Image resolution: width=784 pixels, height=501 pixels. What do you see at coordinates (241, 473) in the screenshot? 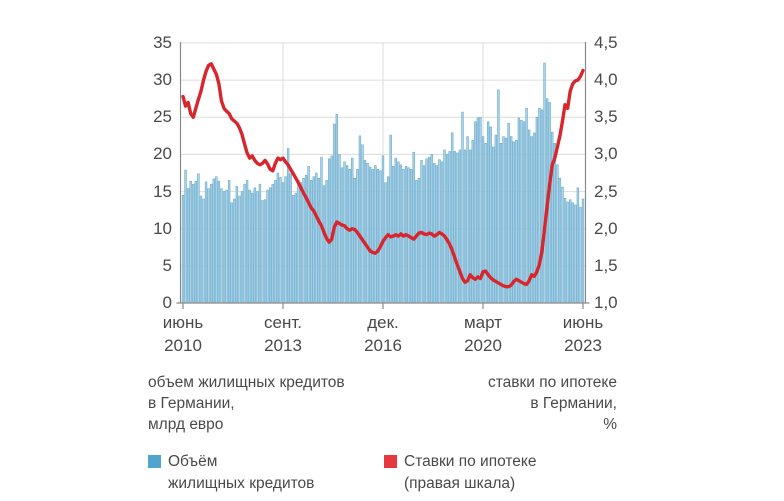
I see `legend-label-loan-volume: Объём жилищных кредитов` at bounding box center [241, 473].